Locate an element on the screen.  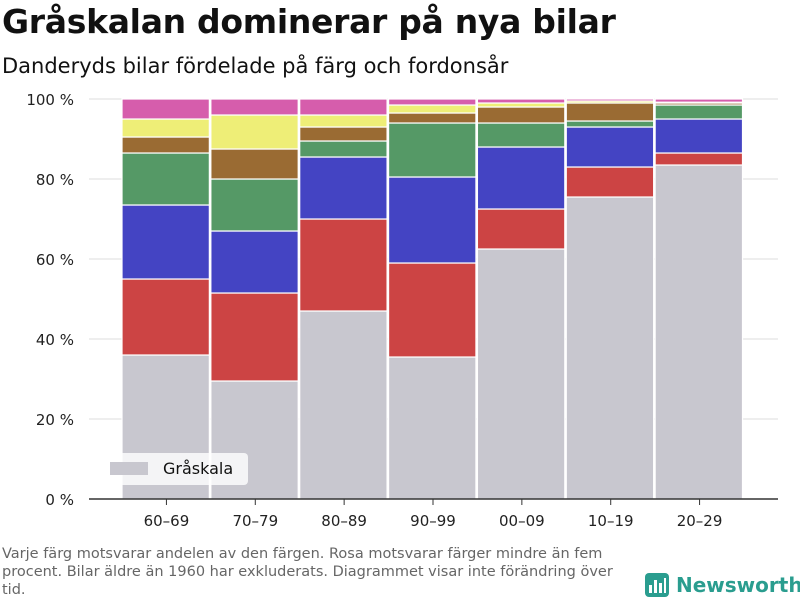
legend-label: Gråskala is located at coordinates (198, 468).